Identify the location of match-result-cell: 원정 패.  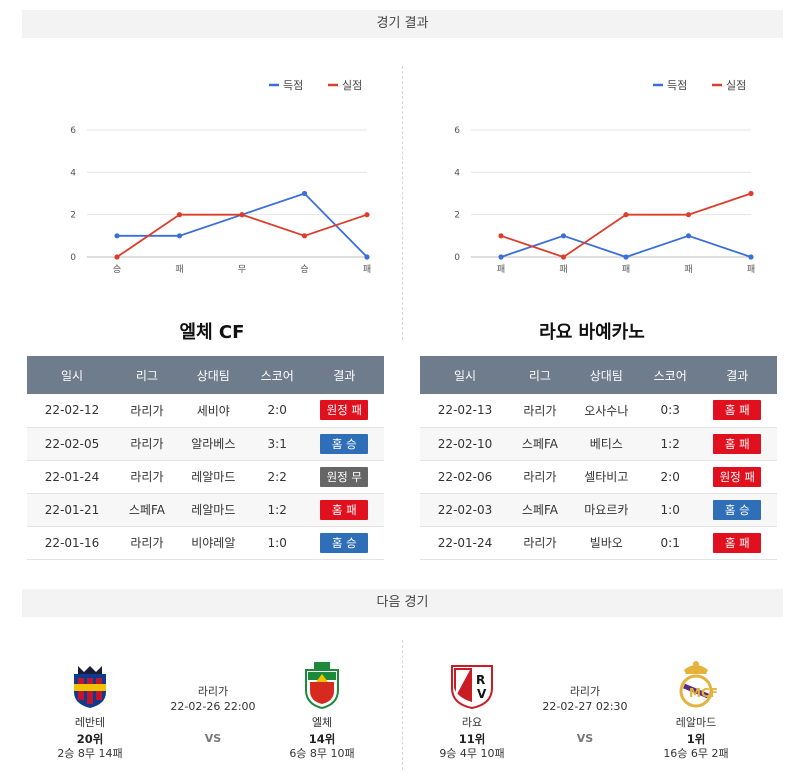
(737, 477).